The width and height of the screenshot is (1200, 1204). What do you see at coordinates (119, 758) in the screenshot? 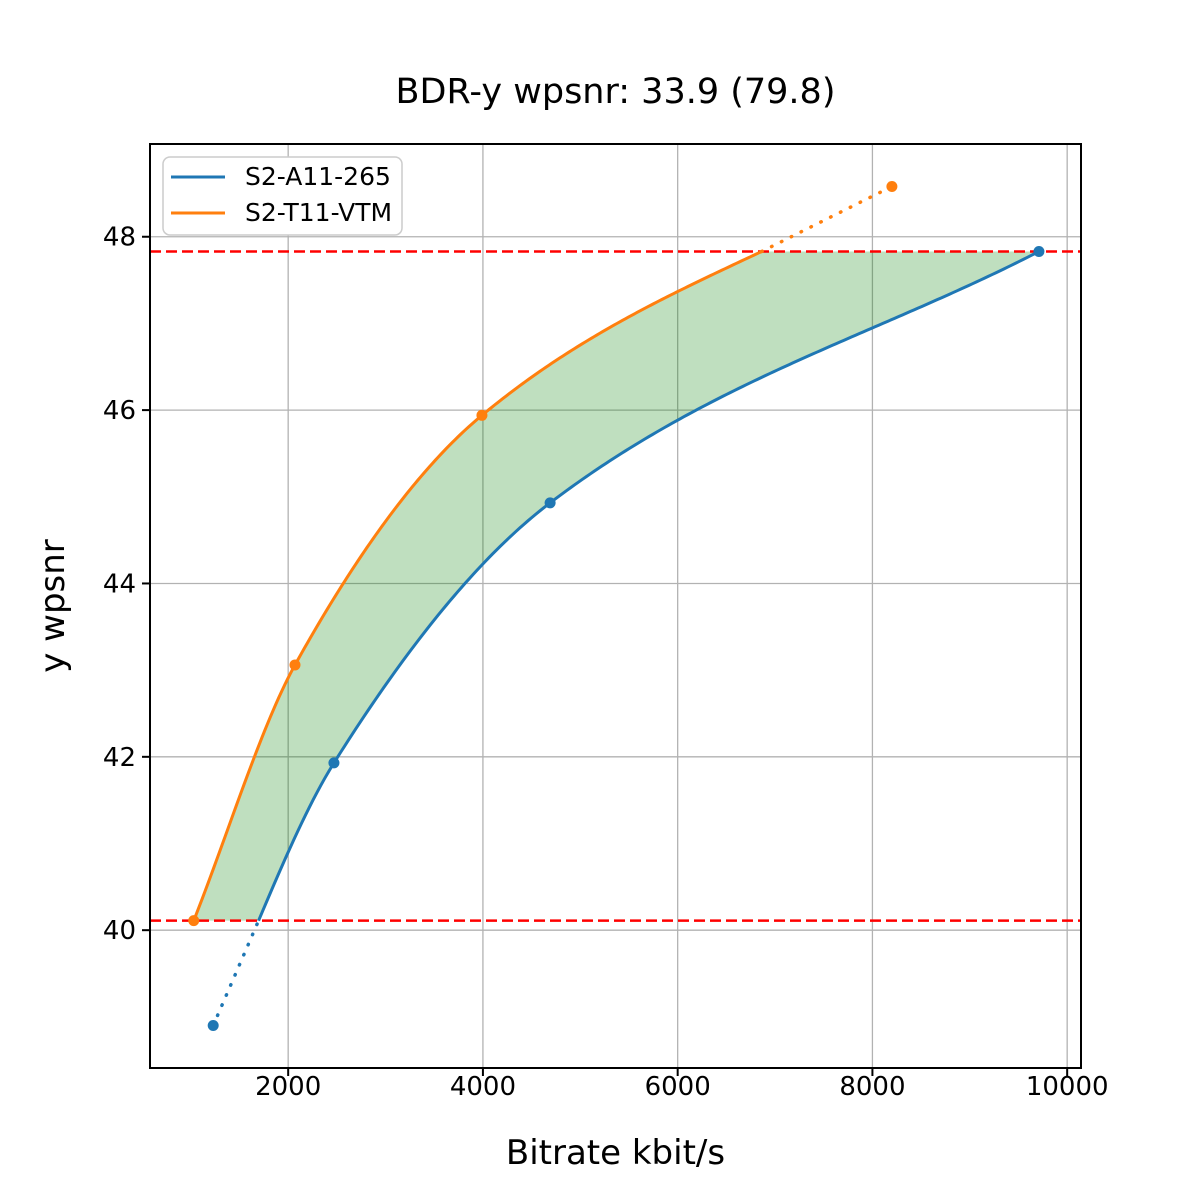
I see `y-tick-label: 42` at bounding box center [119, 758].